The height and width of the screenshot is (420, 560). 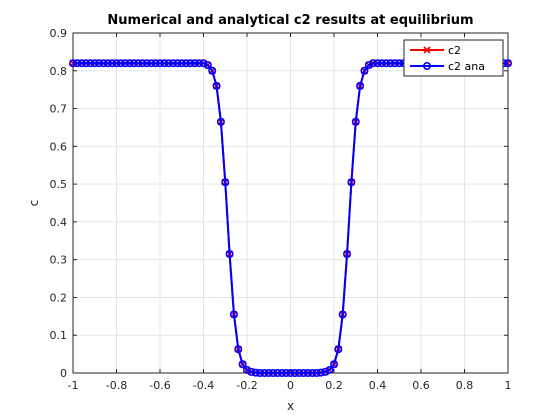 What do you see at coordinates (508, 385) in the screenshot?
I see `x-tick-label: 1` at bounding box center [508, 385].